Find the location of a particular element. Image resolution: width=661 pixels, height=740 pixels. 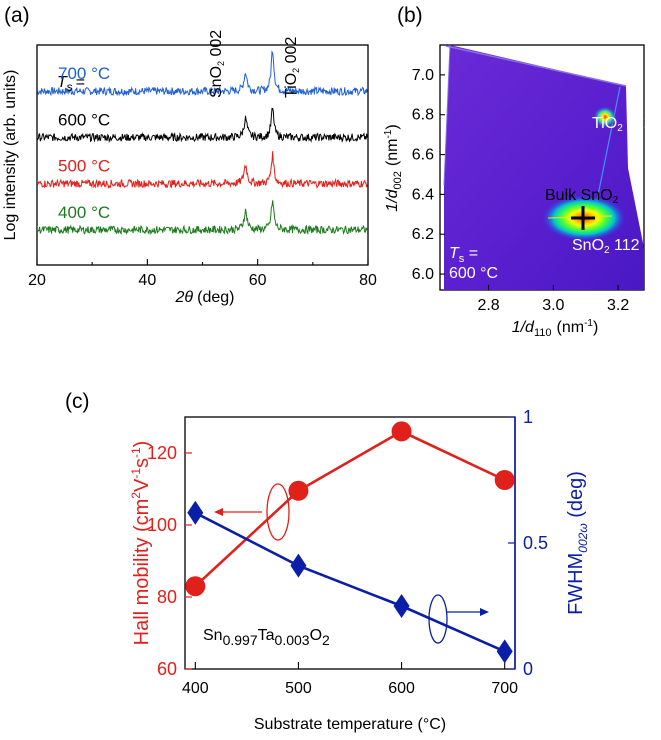

bulk-sno2-label: Bulk SnO2 is located at coordinates (582, 196).